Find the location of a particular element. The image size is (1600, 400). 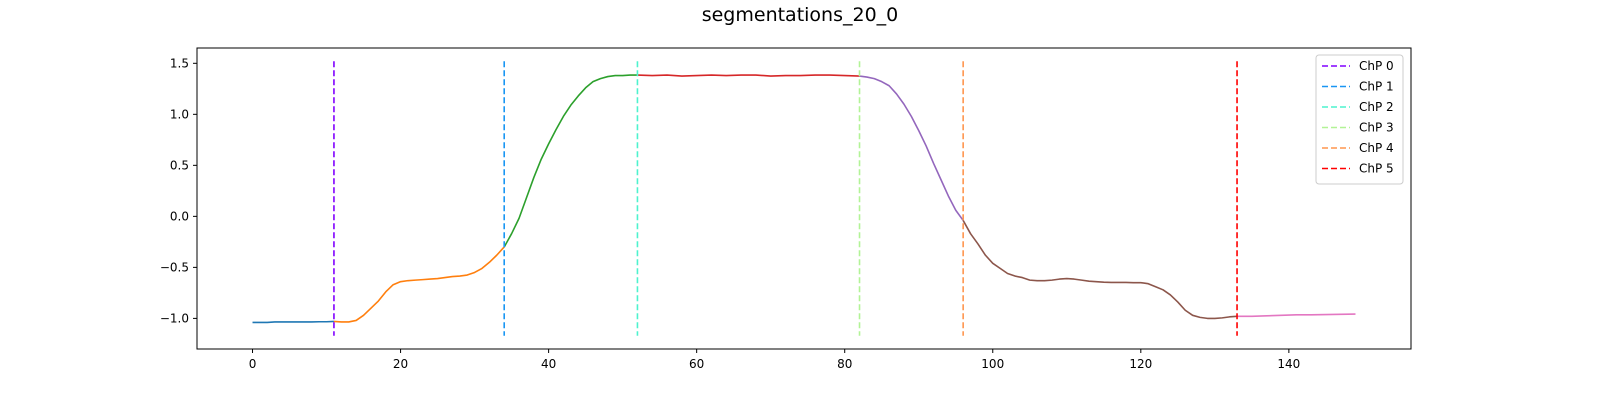

x-tick-label: 20 is located at coordinates (400, 364).